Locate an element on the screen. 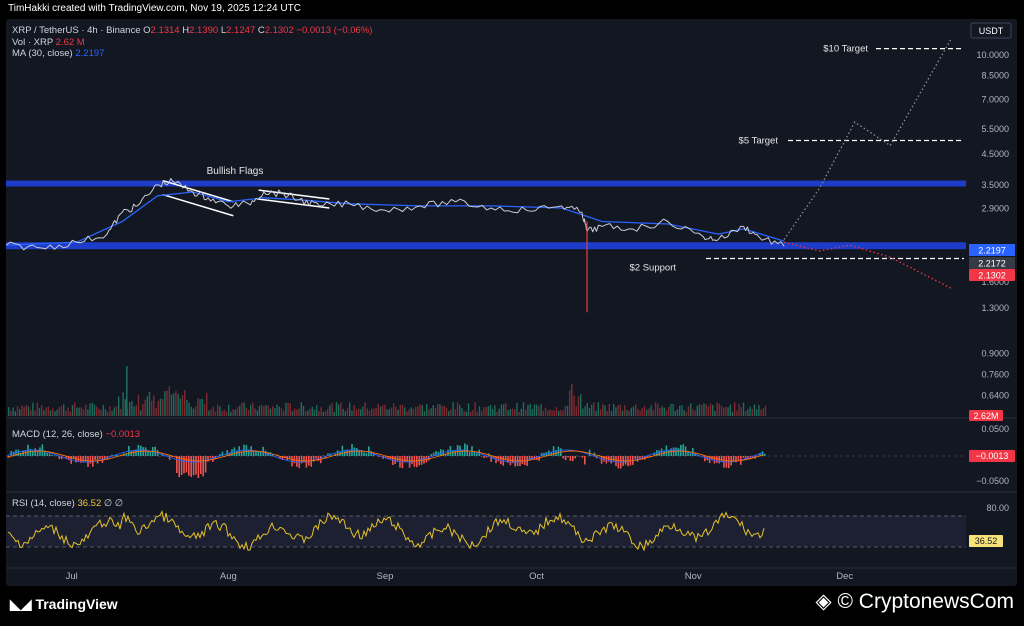  ma-legend: MA (30, close) 2.2197 is located at coordinates (58, 53).